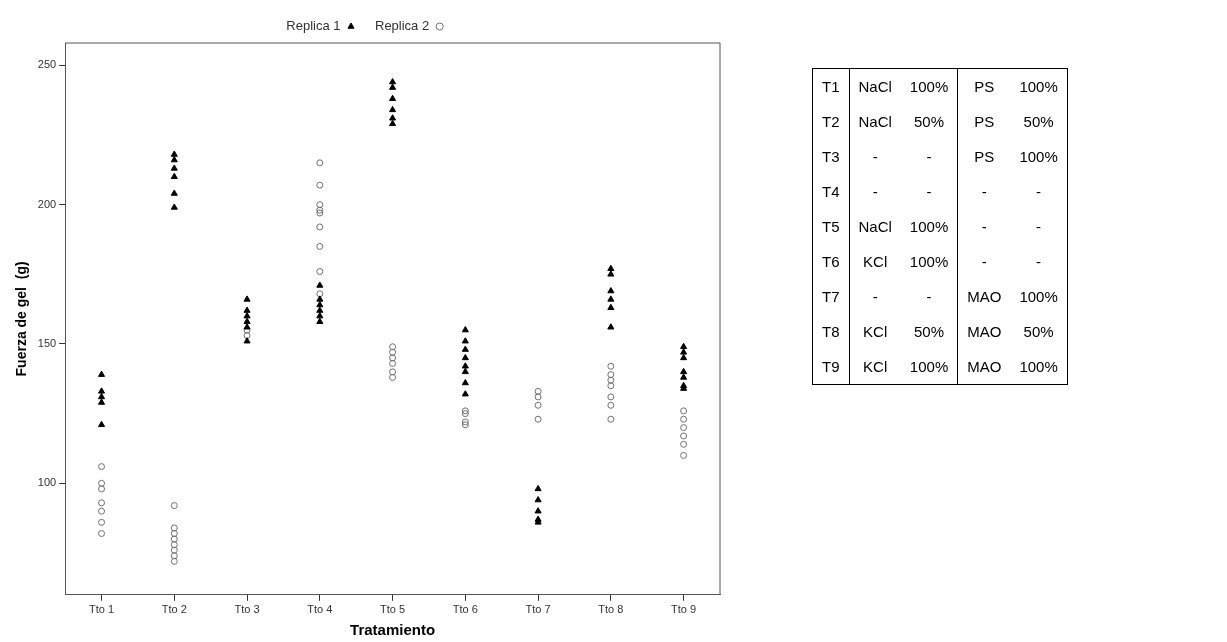  What do you see at coordinates (174, 609) in the screenshot?
I see `x-tick-label: Tto 2` at bounding box center [174, 609].